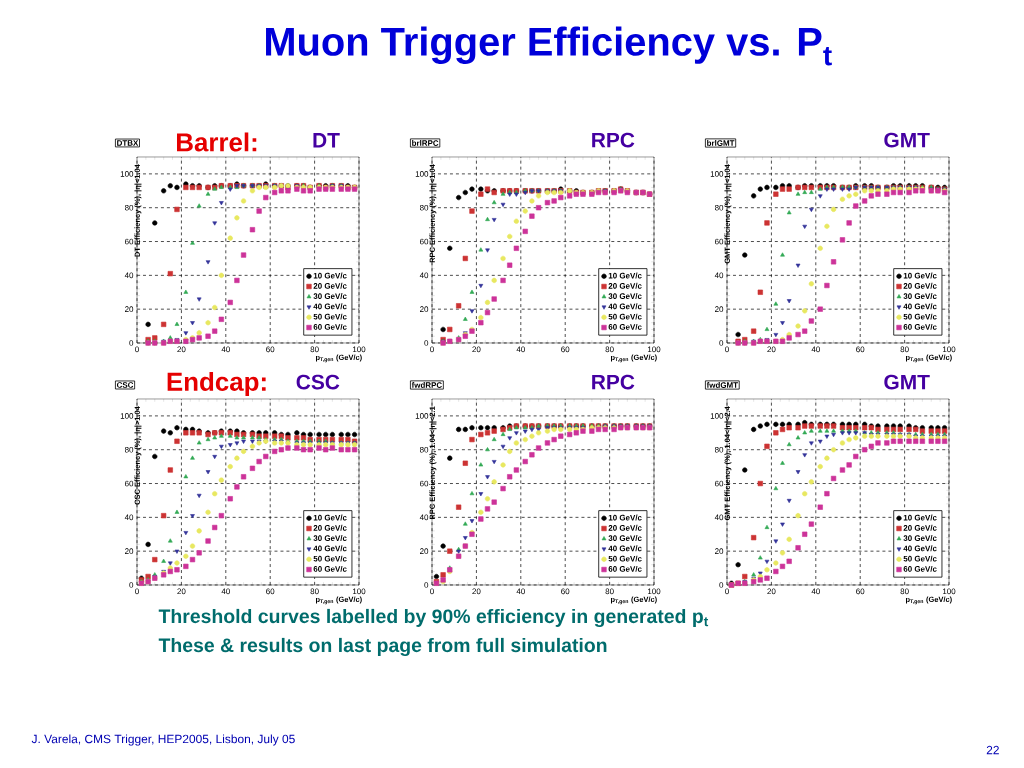  Describe the element at coordinates (216, 384) in the screenshot. I see `text: Endcap:` at that location.